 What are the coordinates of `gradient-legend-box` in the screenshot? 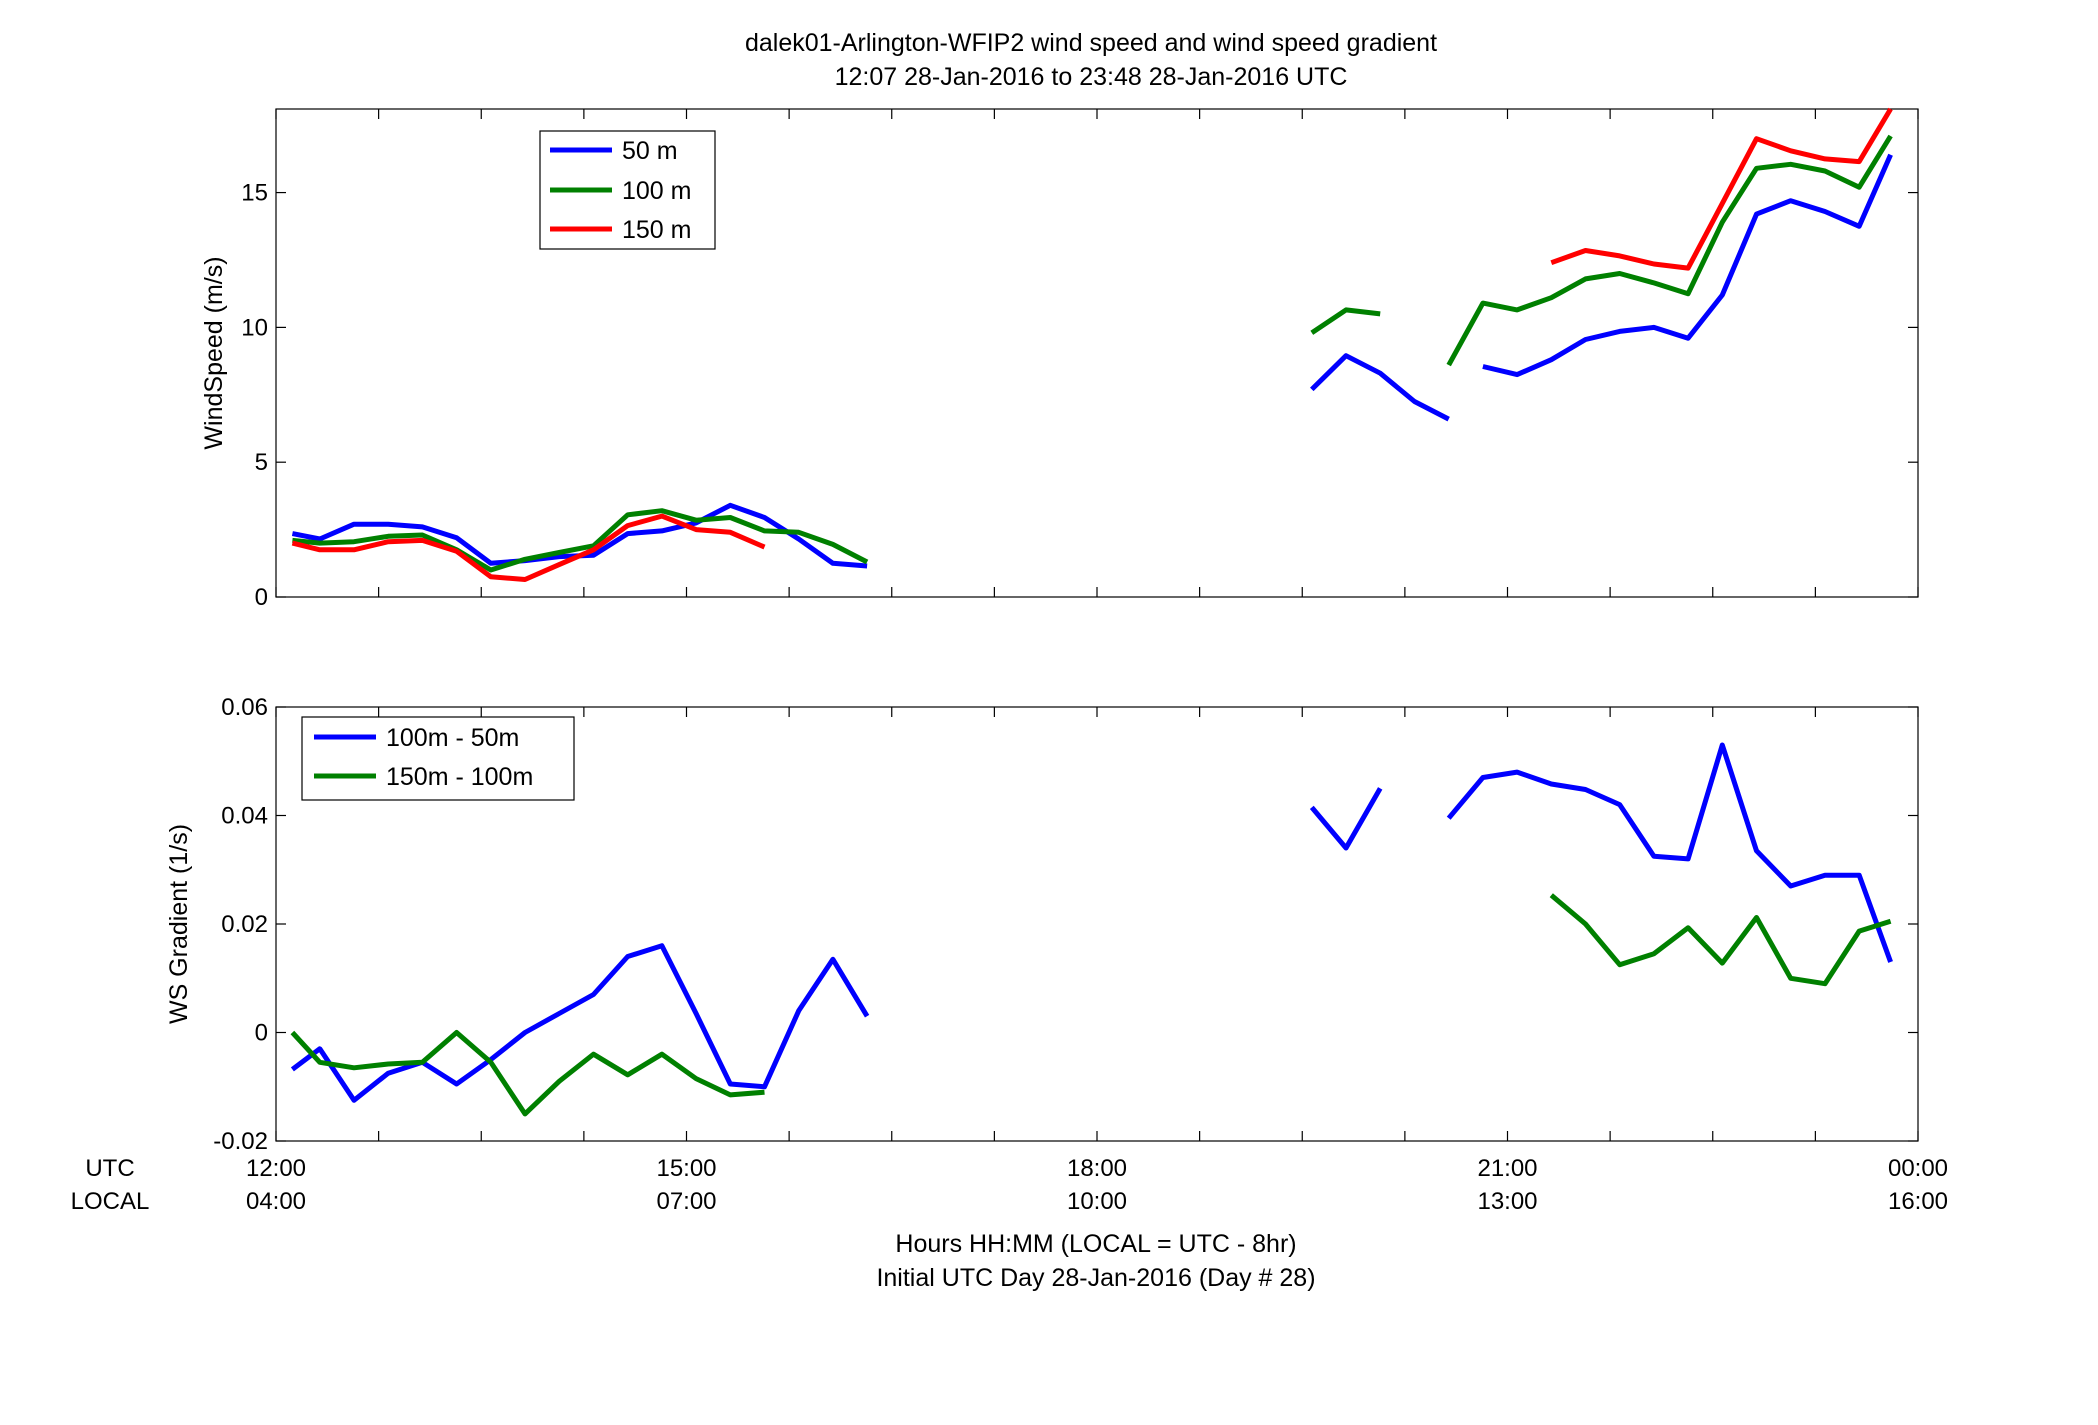 It's located at (438, 758).